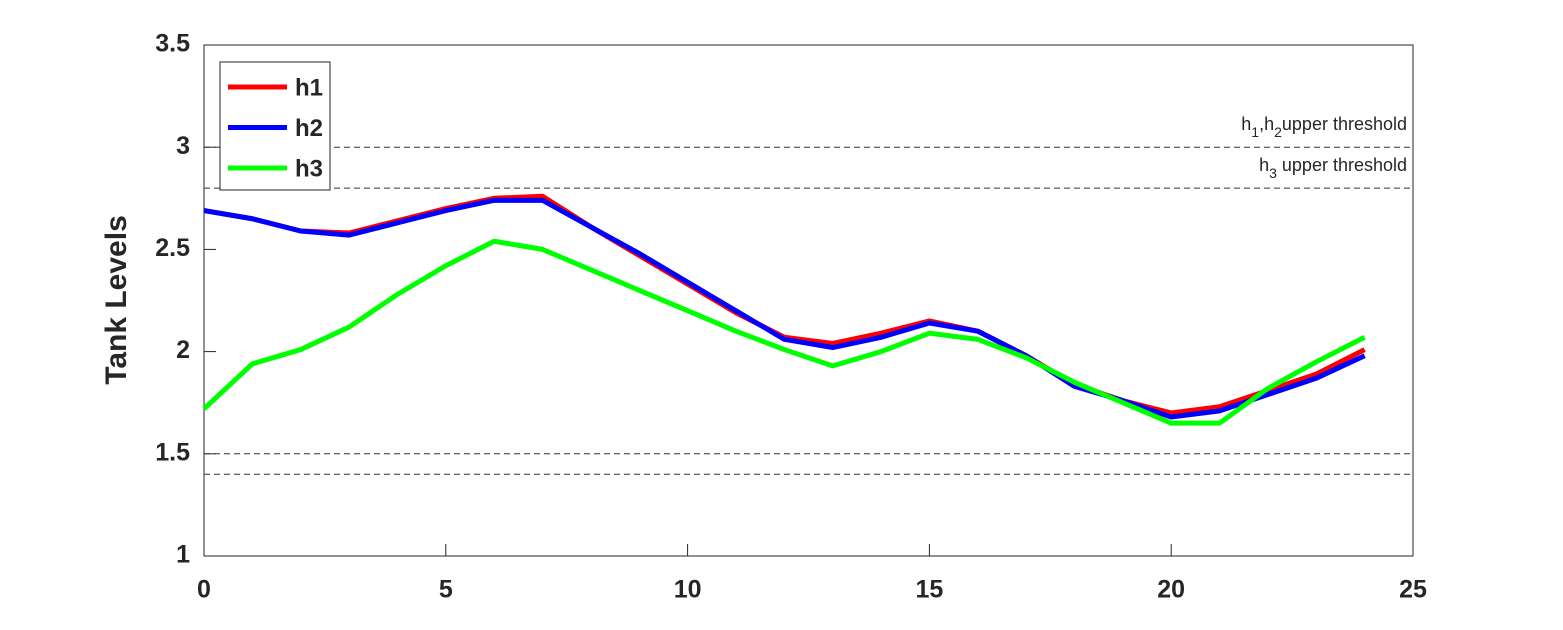 This screenshot has height=630, width=1563. I want to click on y-tick-label: 3, so click(183, 146).